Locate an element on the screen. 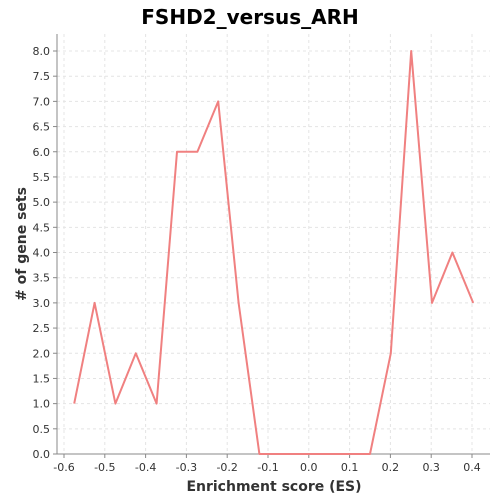 This screenshot has width=500, height=500. y-tick-label: 7.0 is located at coordinates (42, 101).